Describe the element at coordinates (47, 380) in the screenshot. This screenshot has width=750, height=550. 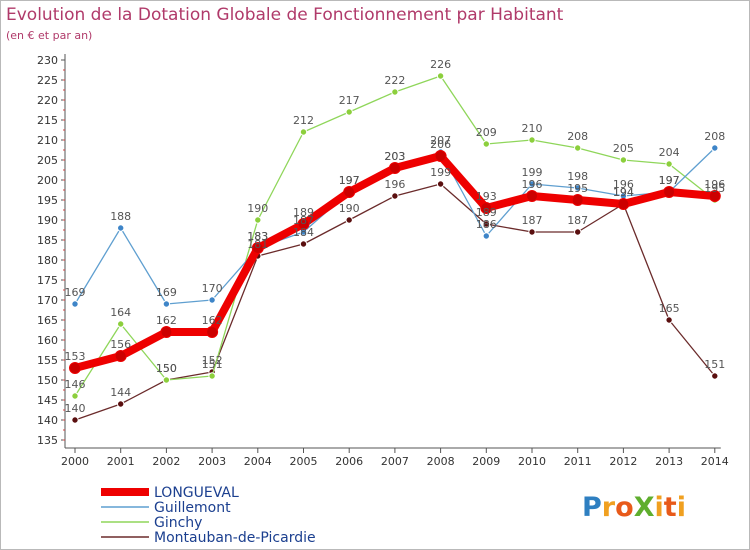
I see `y-tick-label: 150` at that location.